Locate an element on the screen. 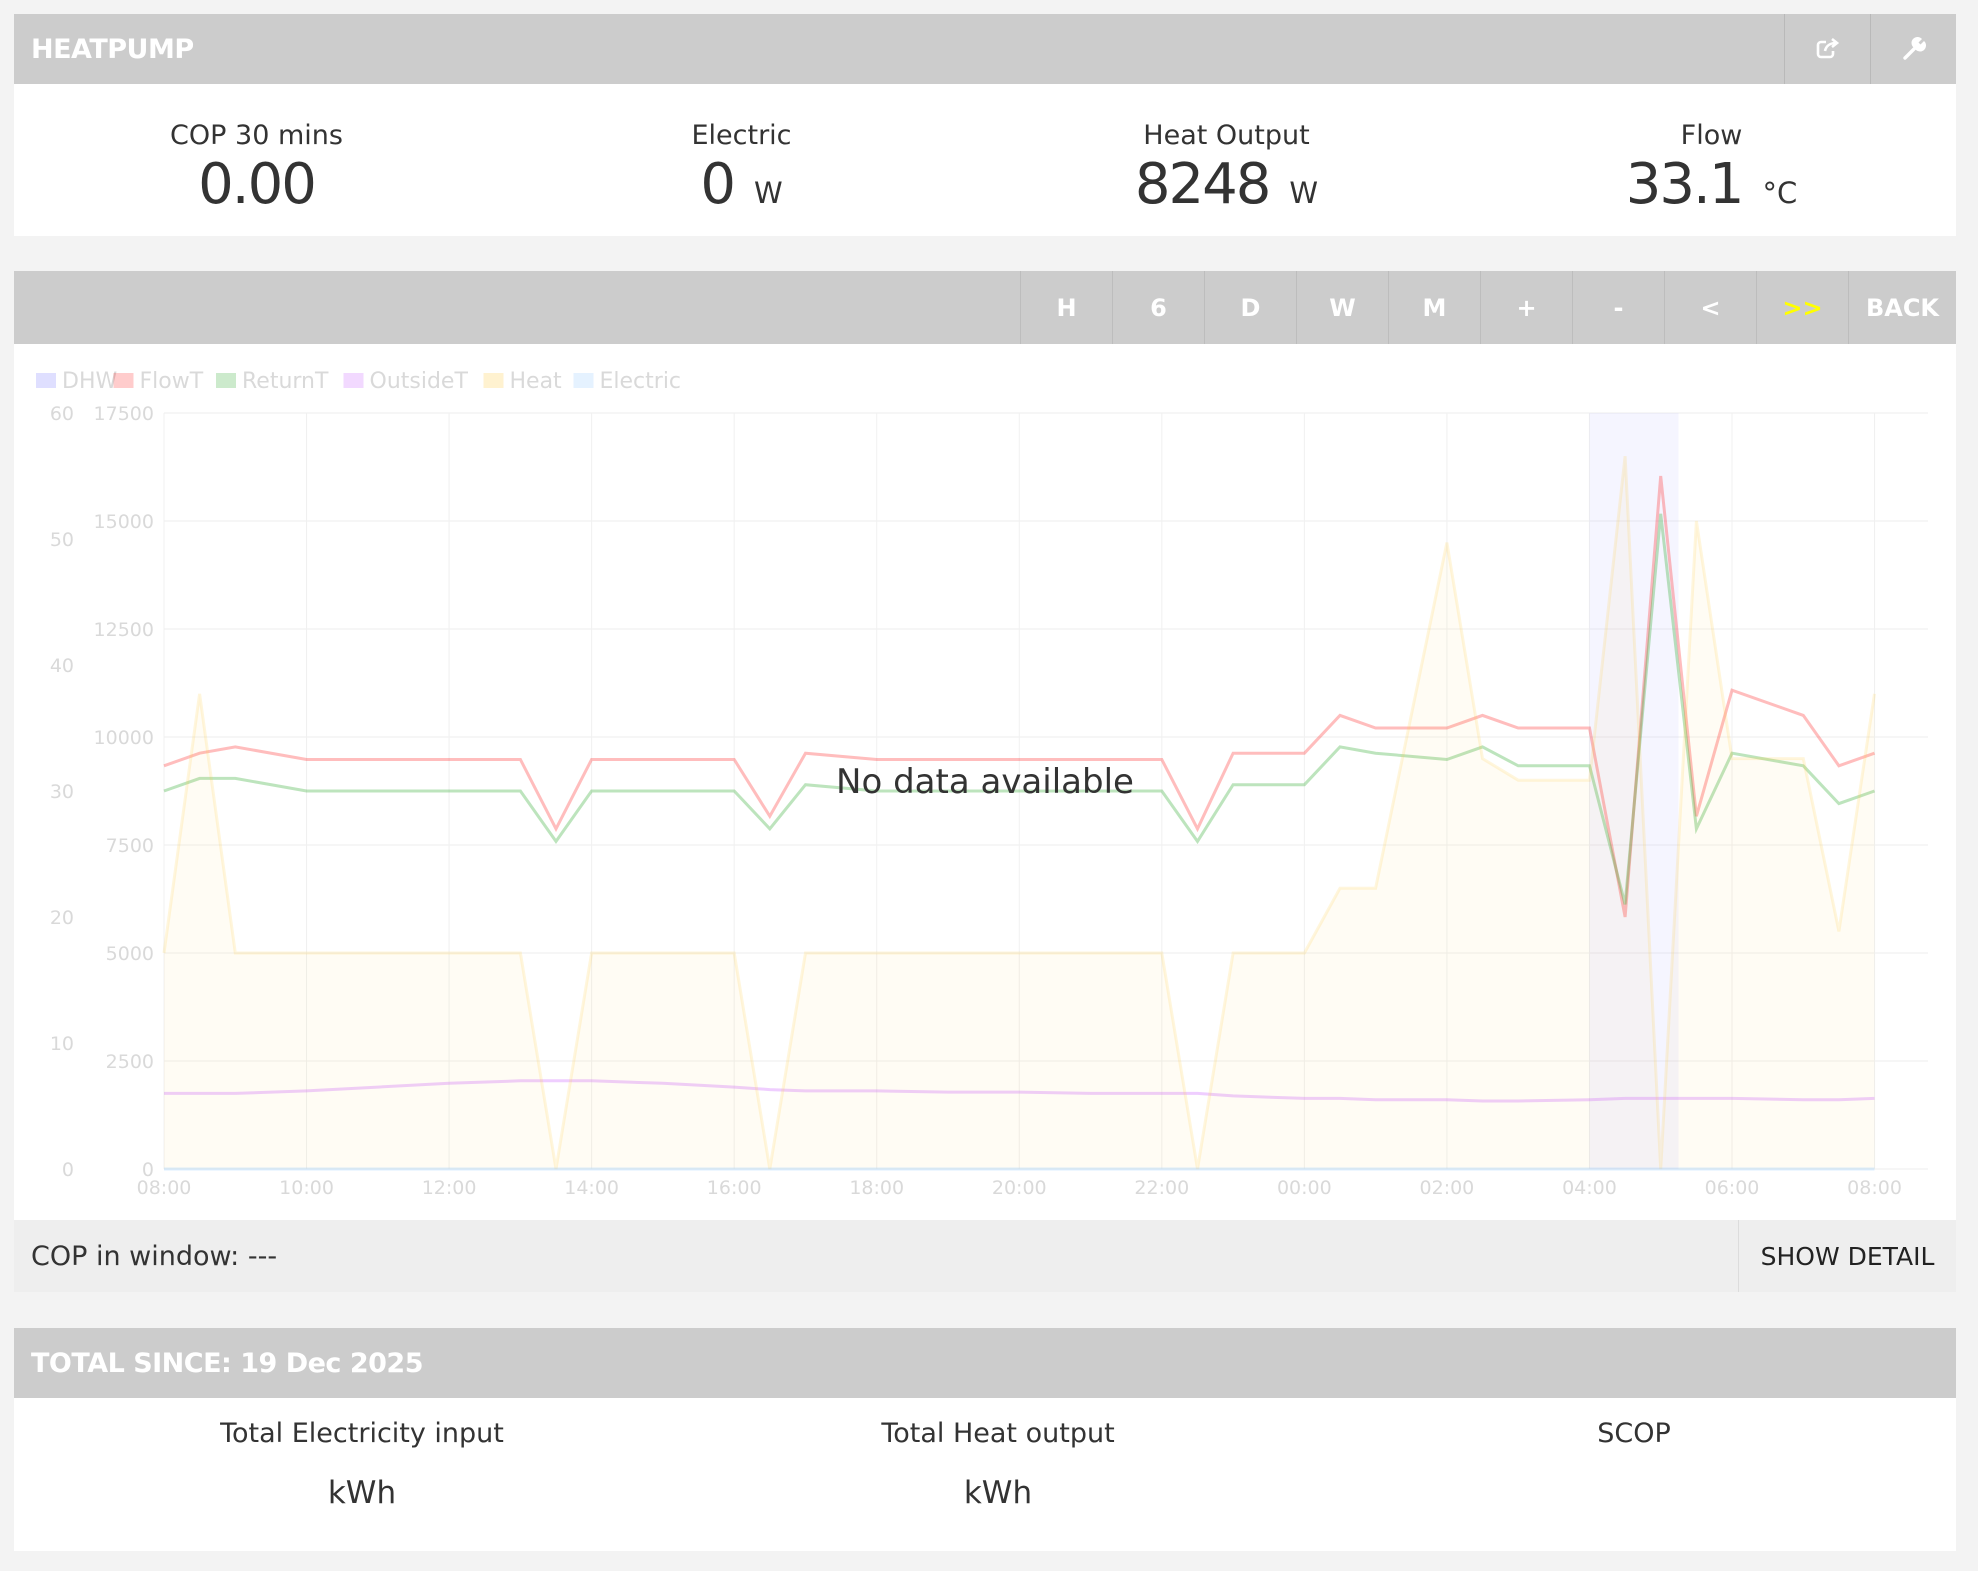  zoom-in-button: + is located at coordinates (1526, 307).